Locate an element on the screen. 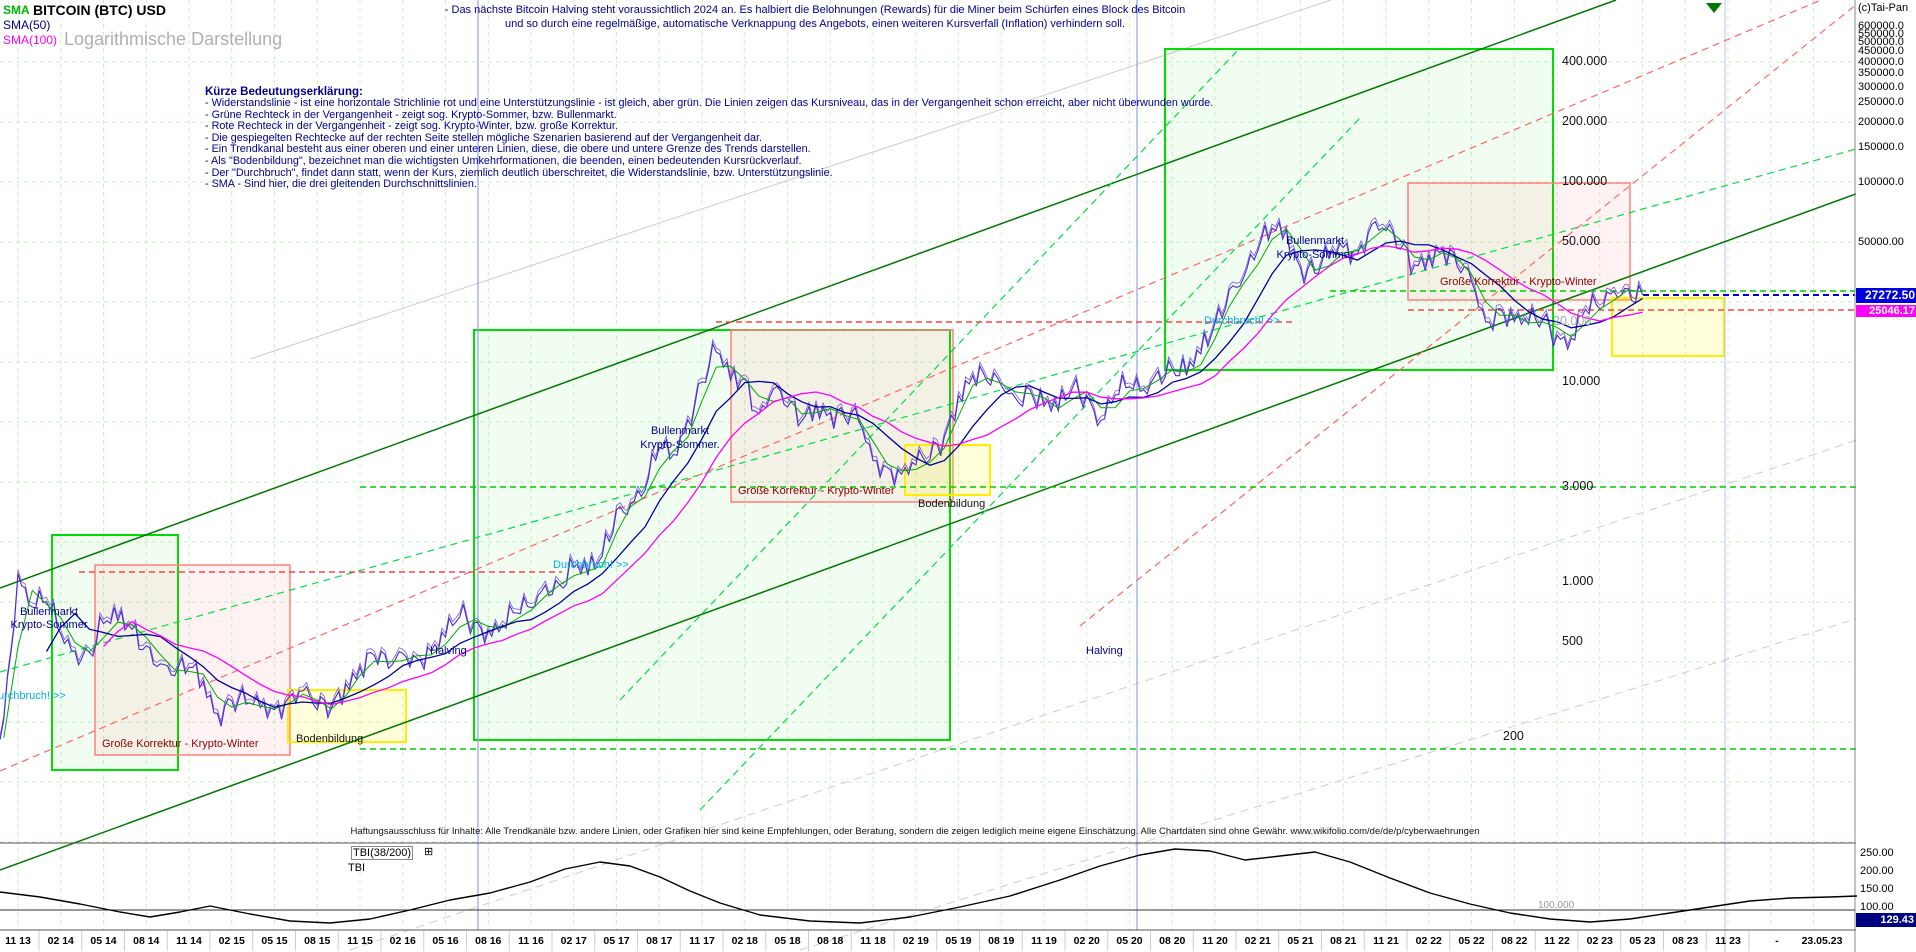  date-label: 11 16 is located at coordinates (531, 941).